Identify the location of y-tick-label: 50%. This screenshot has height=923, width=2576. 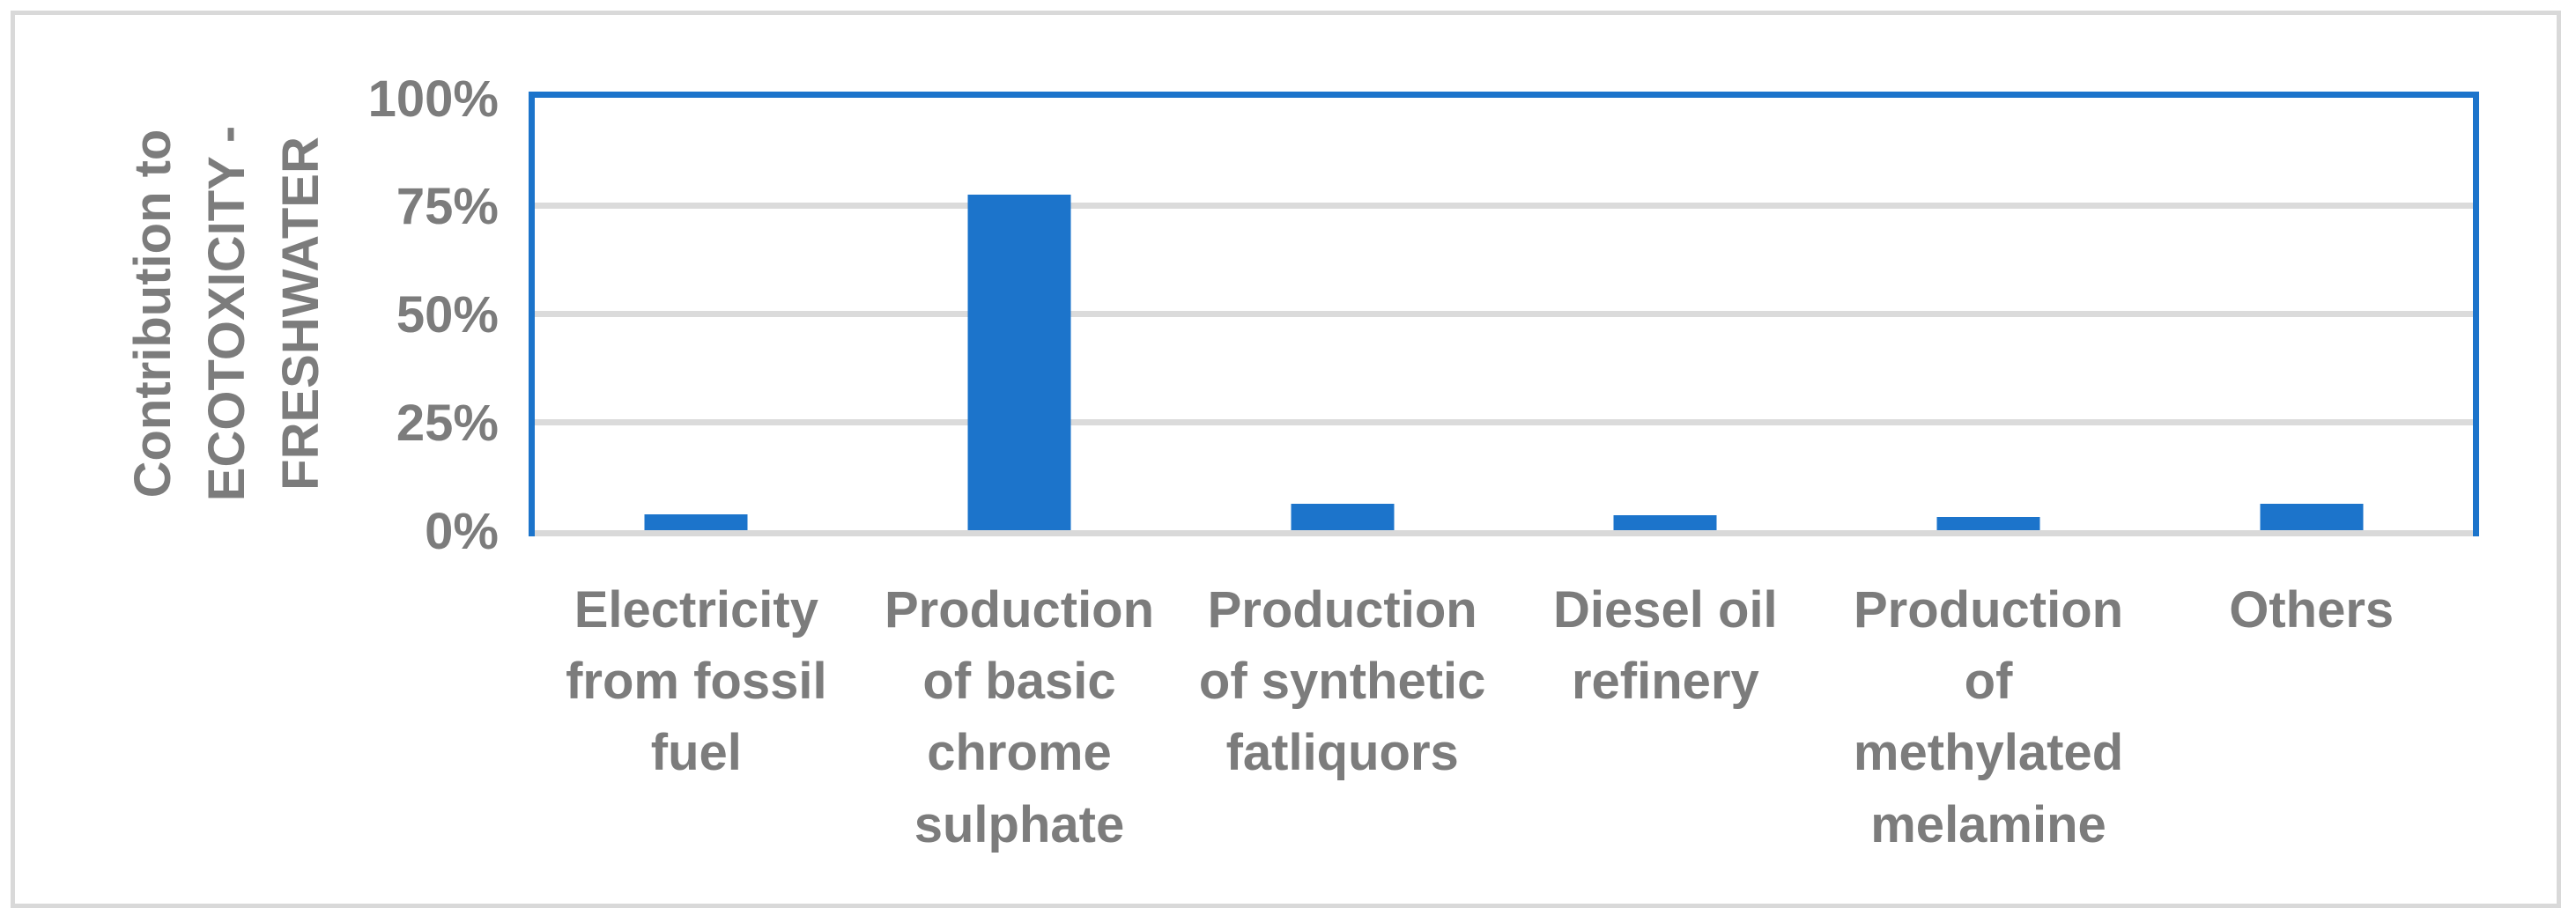
(448, 314).